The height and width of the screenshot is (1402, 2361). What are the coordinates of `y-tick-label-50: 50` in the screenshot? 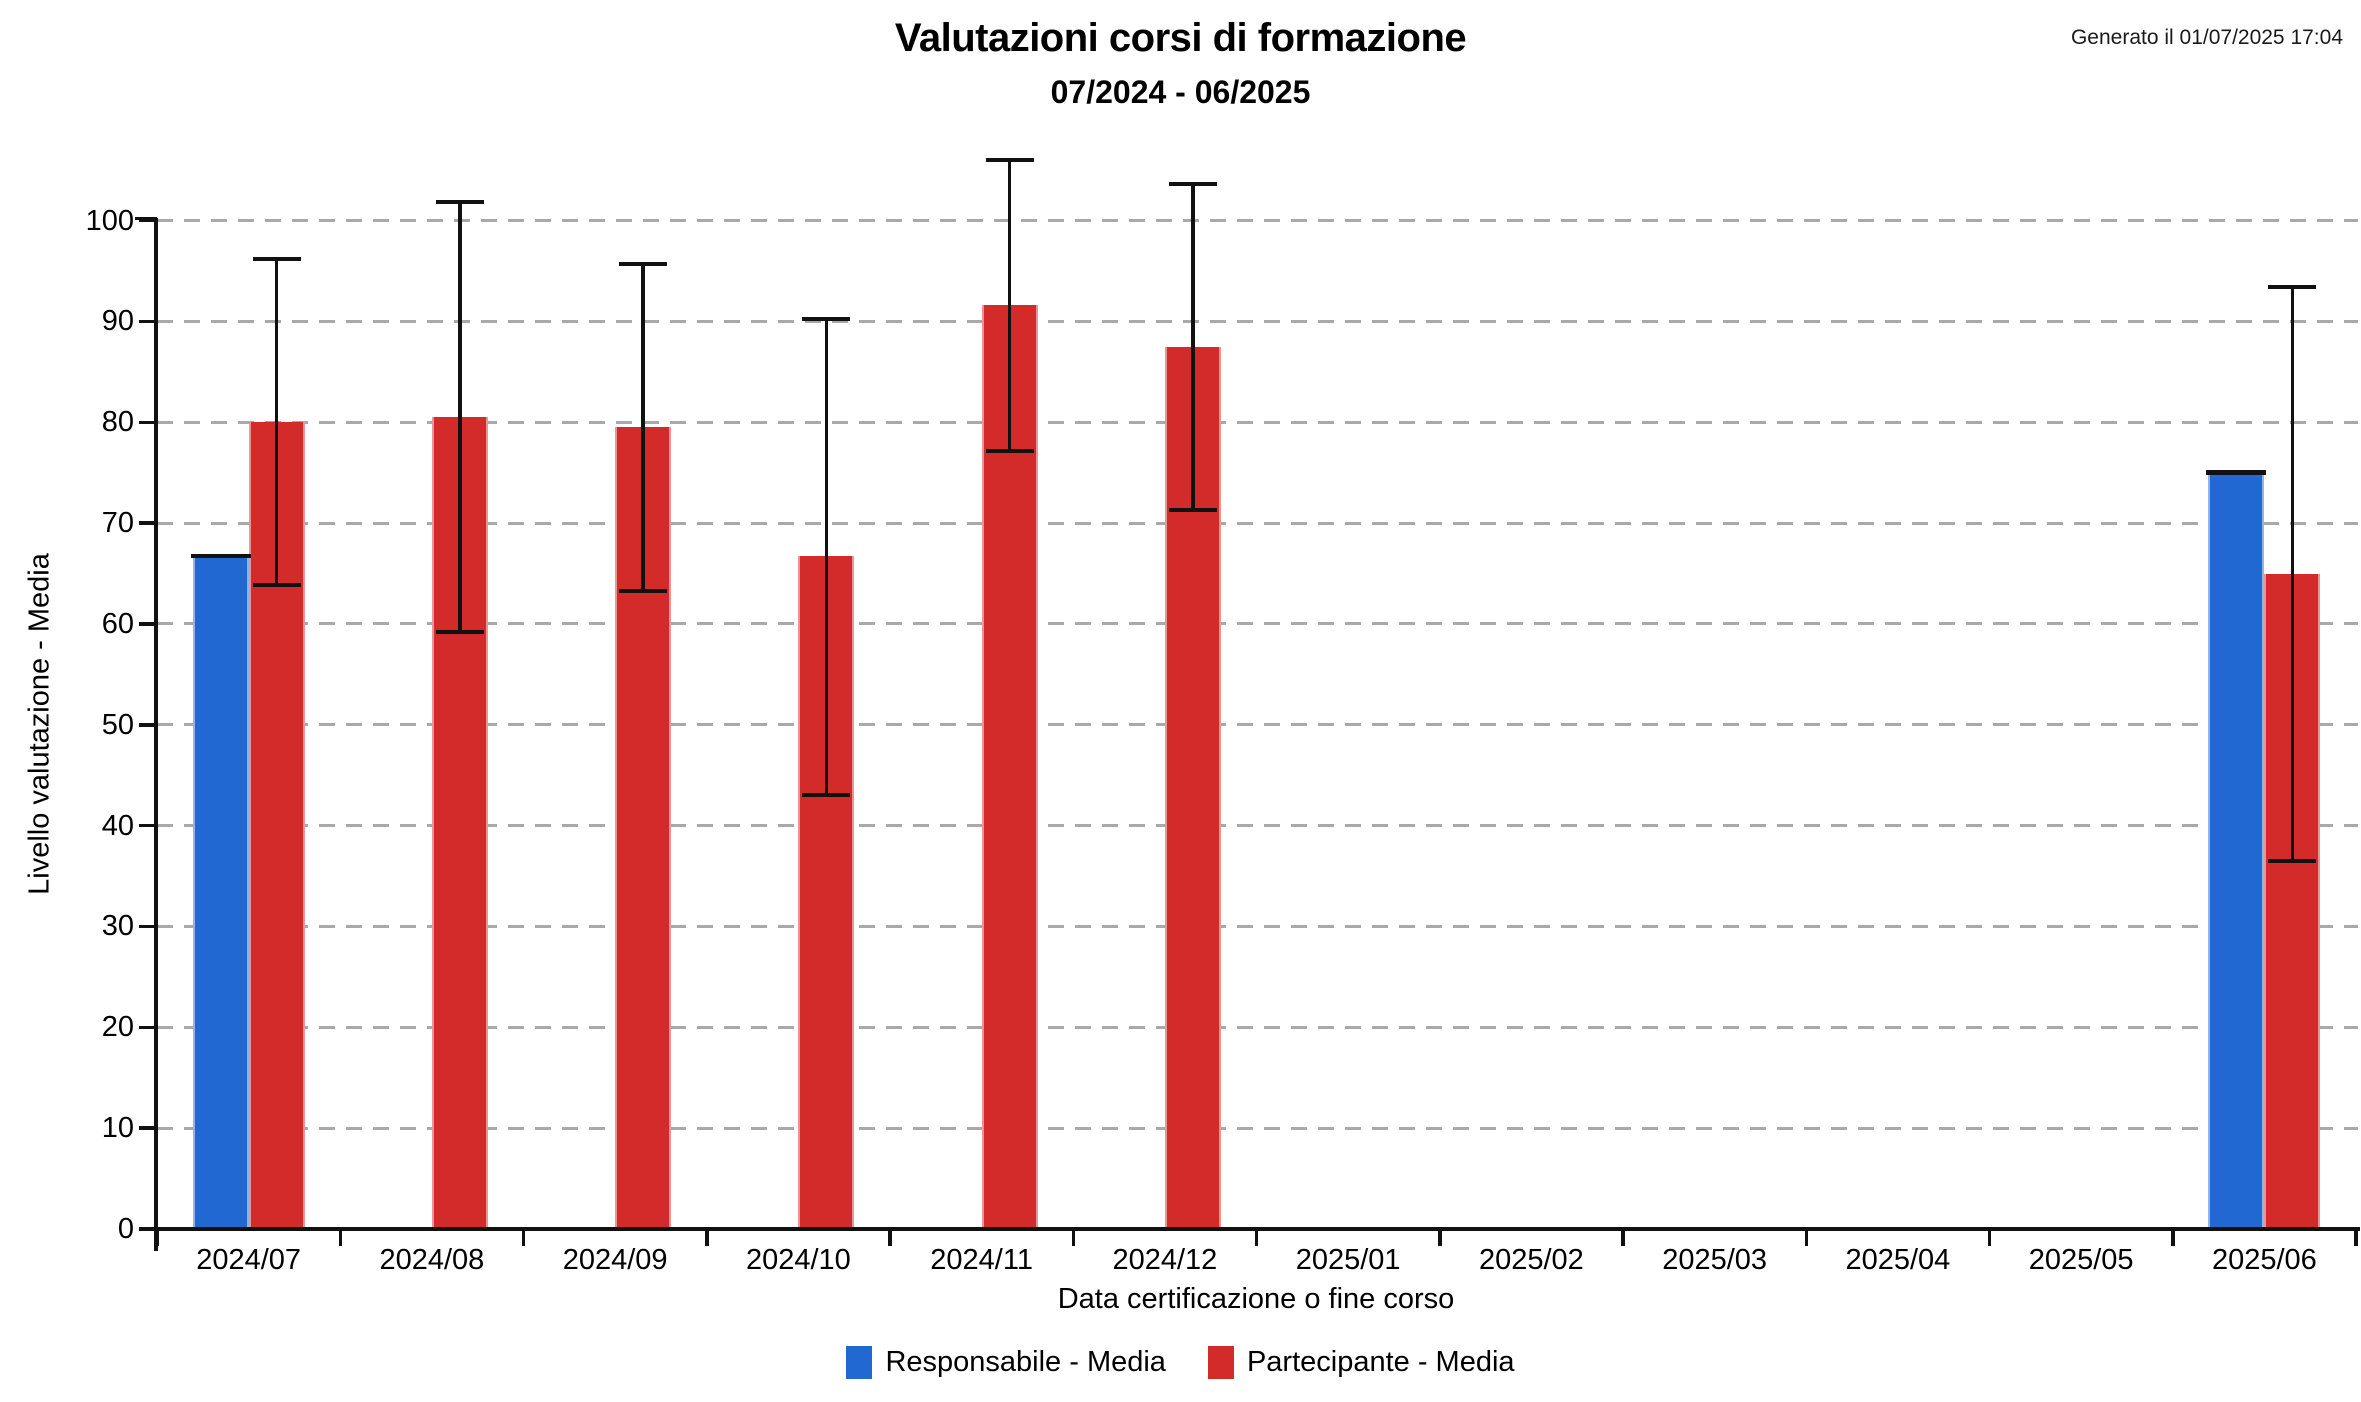 It's located at (117, 724).